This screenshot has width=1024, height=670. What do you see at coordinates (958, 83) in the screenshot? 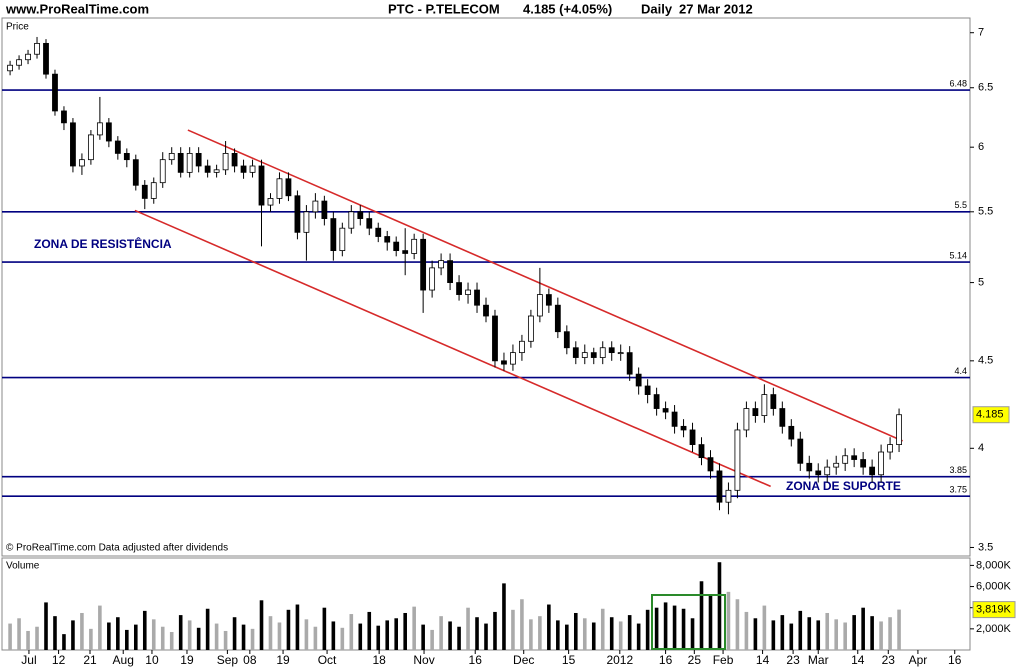
I see `level-label: 6.48` at bounding box center [958, 83].